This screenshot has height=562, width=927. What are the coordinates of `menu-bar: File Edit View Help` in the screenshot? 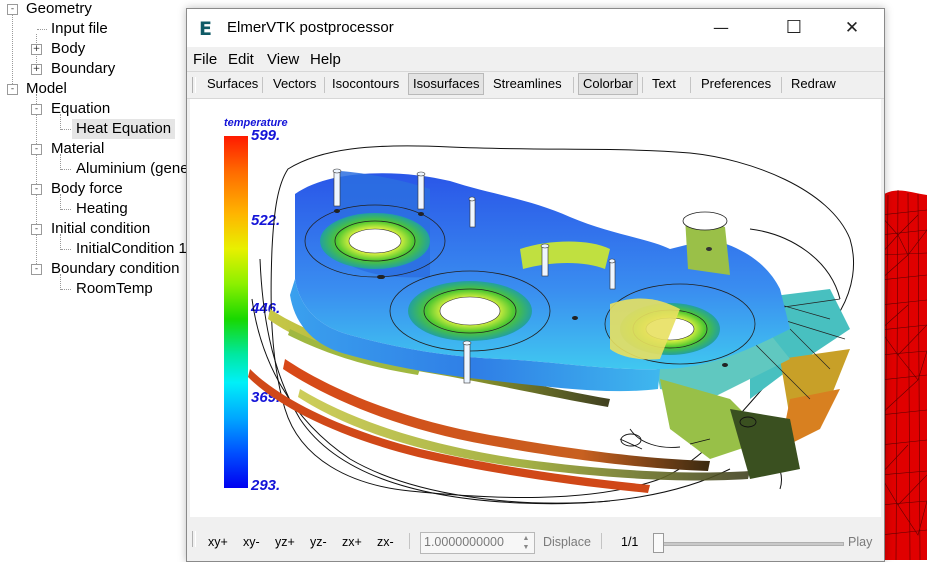 It's located at (535, 59).